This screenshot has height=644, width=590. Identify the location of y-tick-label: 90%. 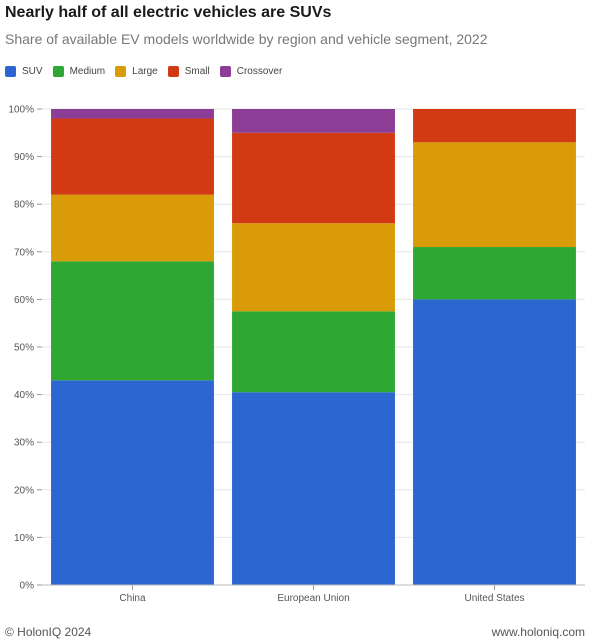
(24, 157).